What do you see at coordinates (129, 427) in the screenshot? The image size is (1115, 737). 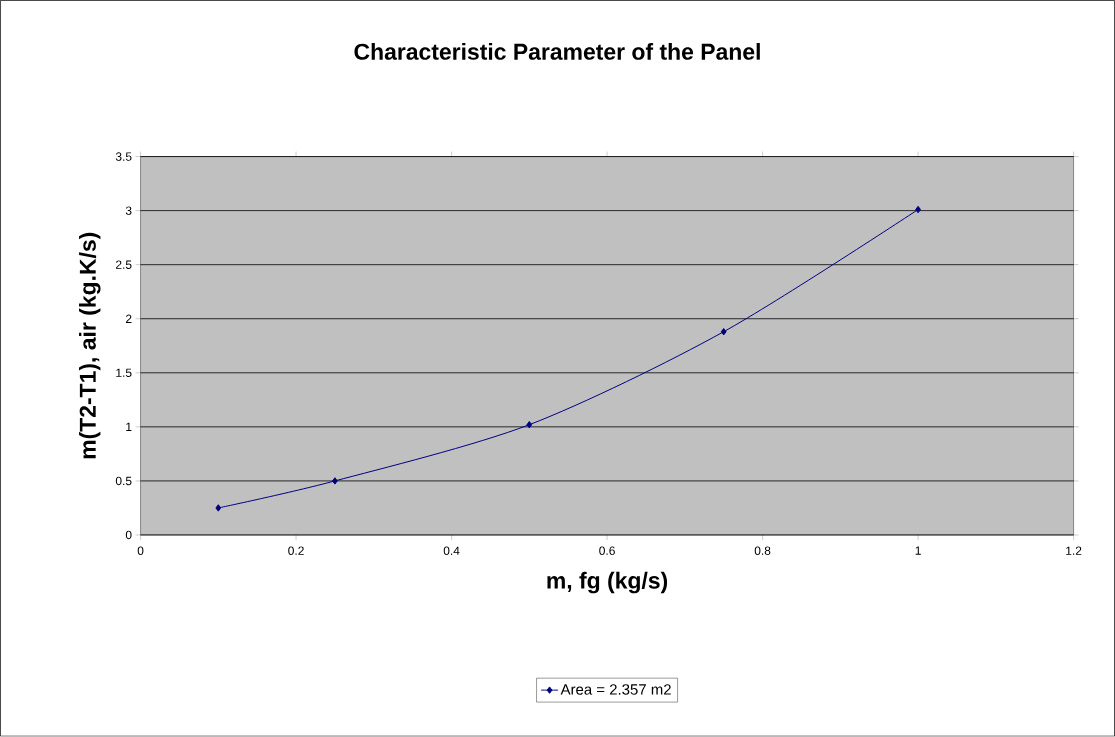 I see `y-tick-label: 1` at bounding box center [129, 427].